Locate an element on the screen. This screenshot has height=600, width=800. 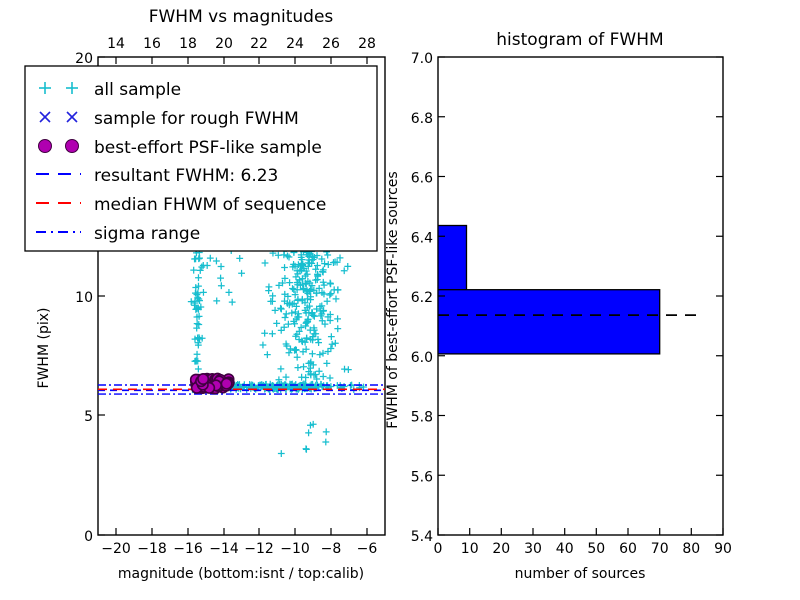
x-tick-label: 70 is located at coordinates (660, 549).